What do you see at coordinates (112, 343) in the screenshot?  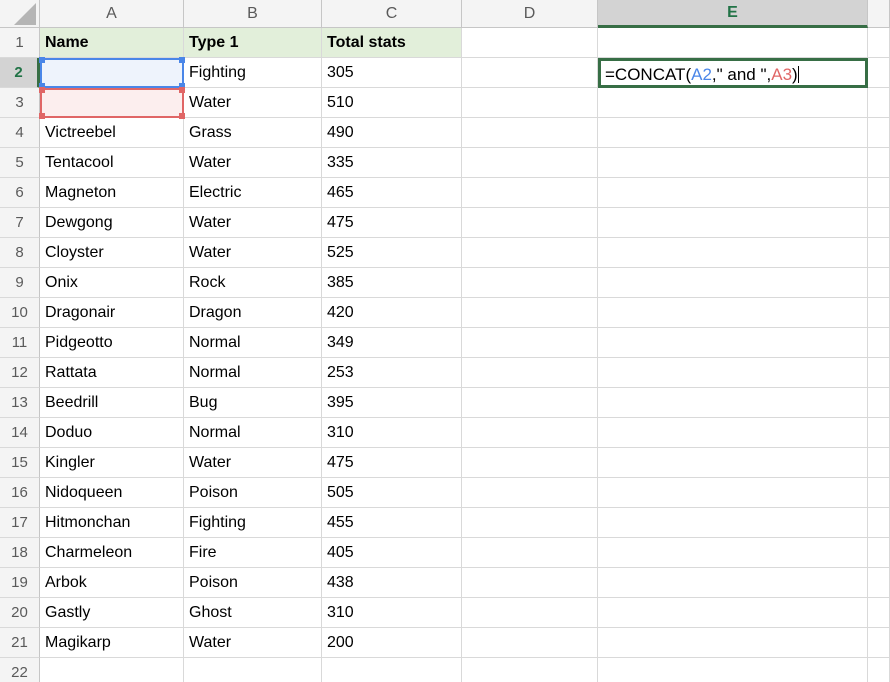 I see `cell-A11: Pidgeotto` at bounding box center [112, 343].